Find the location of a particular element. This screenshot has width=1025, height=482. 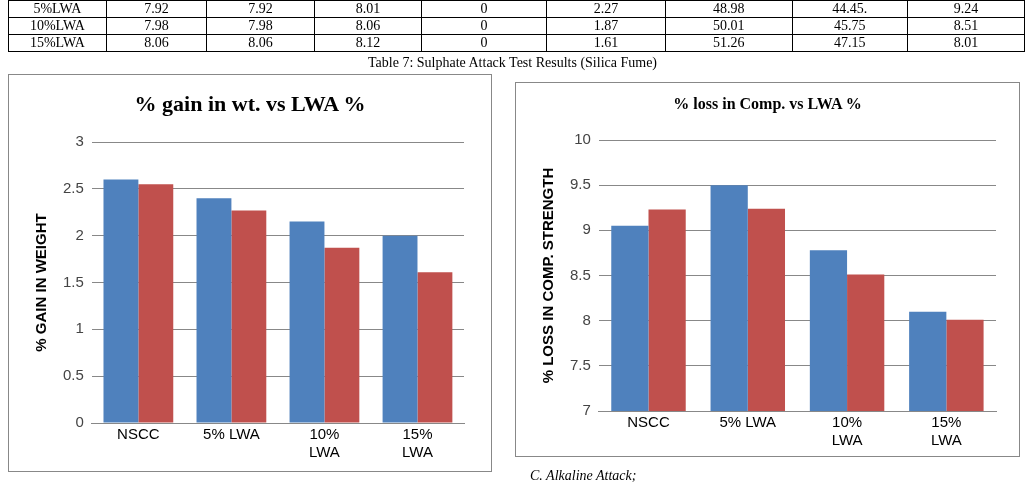

text: 1.87 is located at coordinates (606, 26).